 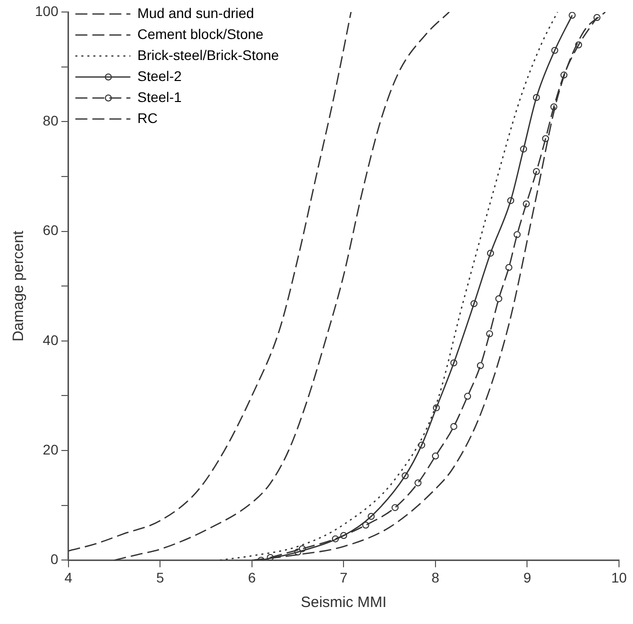 What do you see at coordinates (54, 559) in the screenshot?
I see `y-tick-label: 0` at bounding box center [54, 559].